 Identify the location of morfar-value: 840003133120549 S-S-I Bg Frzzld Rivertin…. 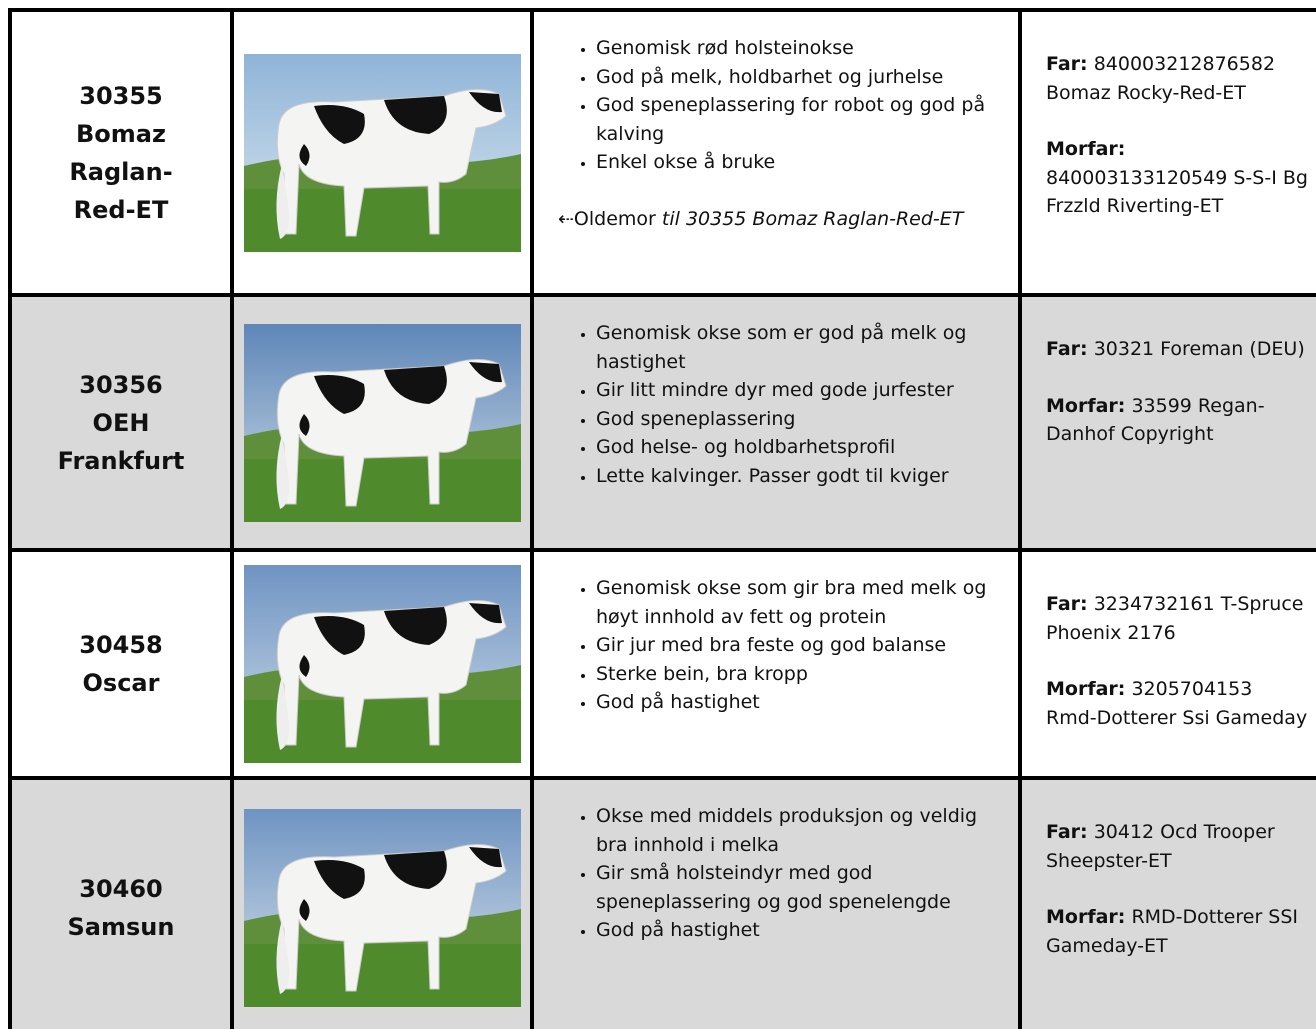
(1177, 192).